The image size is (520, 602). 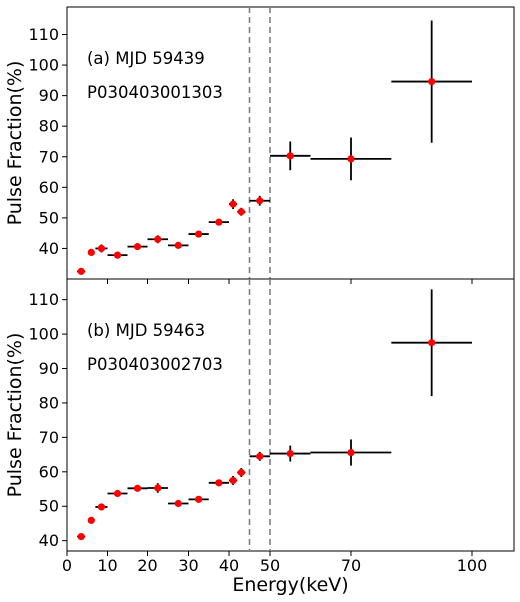 I want to click on x-tick-label: 50, so click(x=270, y=565).